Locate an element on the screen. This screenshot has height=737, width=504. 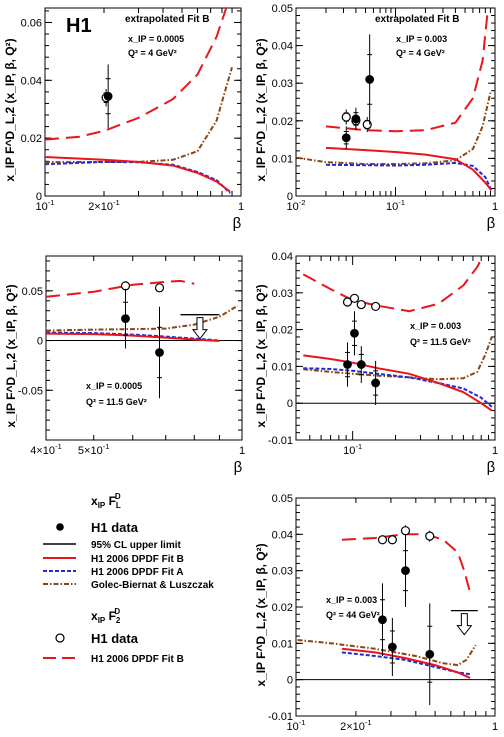
q2-label: Q² = 4 GeV² is located at coordinates (152, 53).